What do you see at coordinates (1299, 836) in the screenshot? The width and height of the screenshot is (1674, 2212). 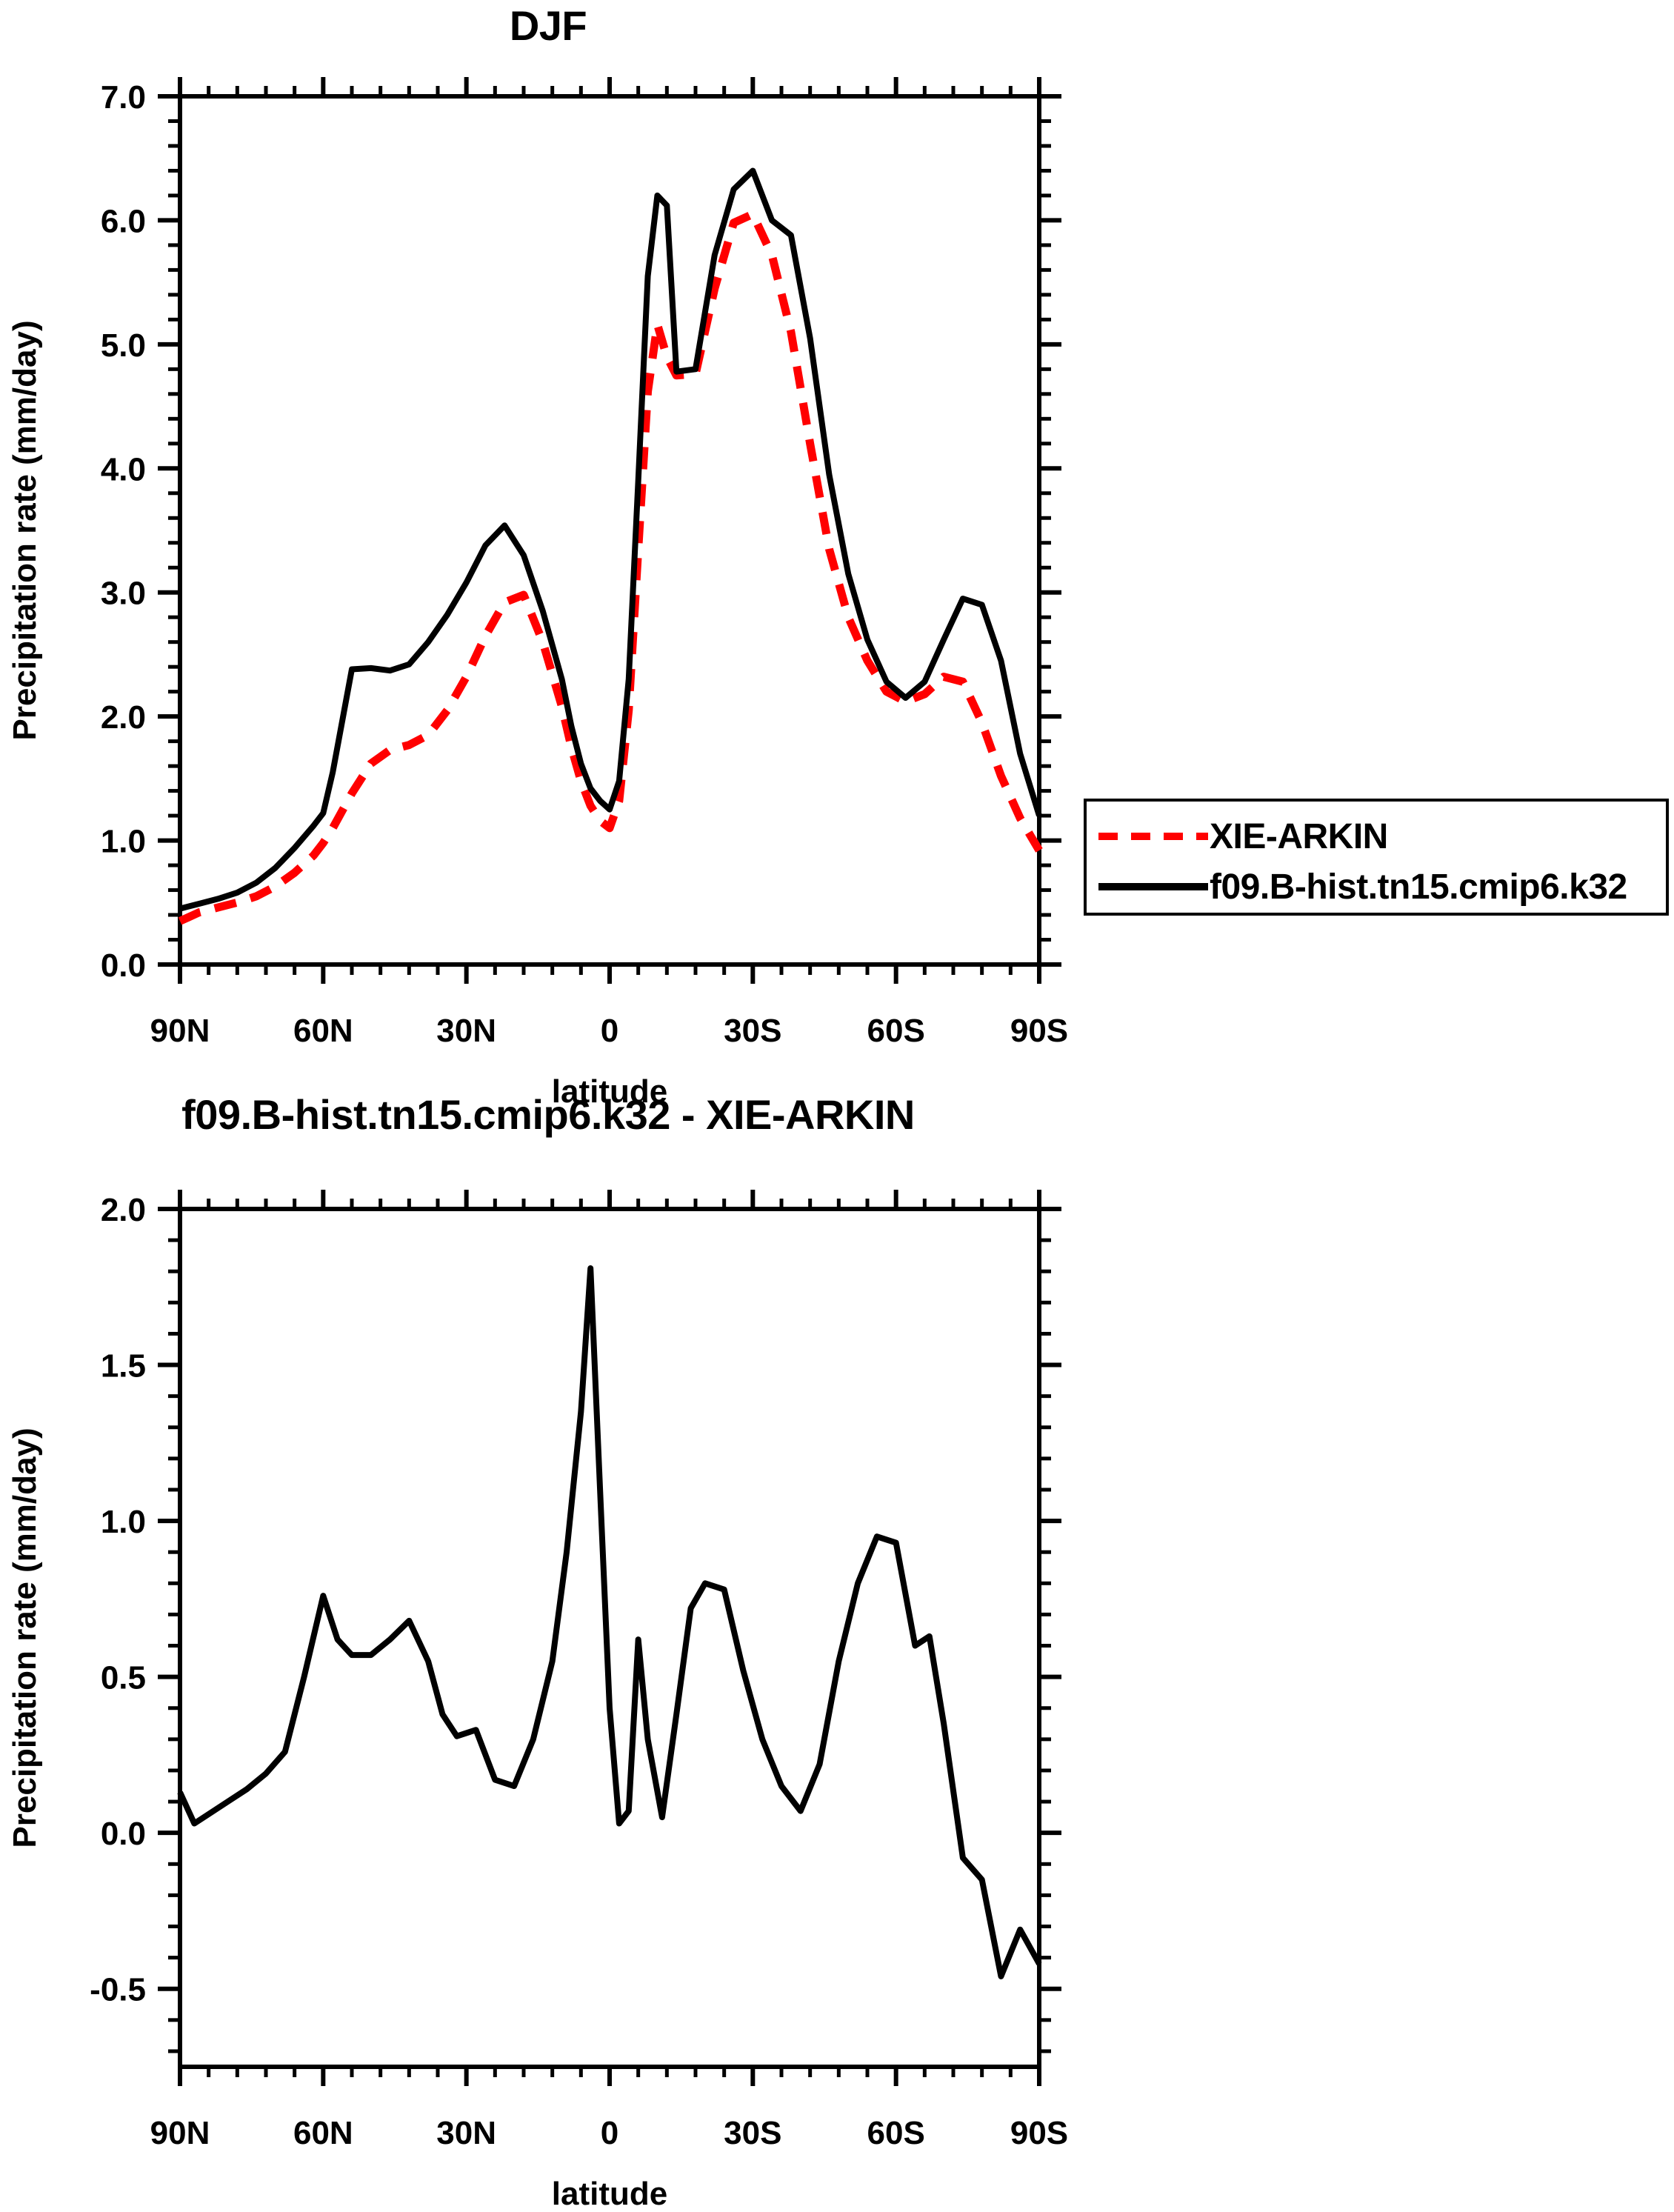 I see `legend-label-0: XIE-ARKIN` at bounding box center [1299, 836].